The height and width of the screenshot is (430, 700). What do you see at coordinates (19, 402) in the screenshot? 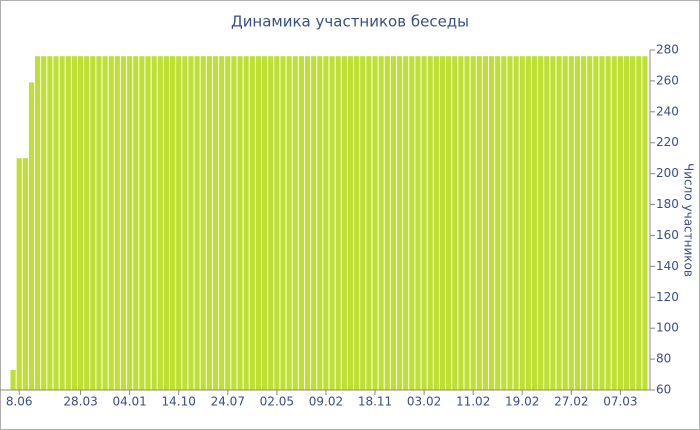
I see `x-tick-label: 8.06` at bounding box center [19, 402].